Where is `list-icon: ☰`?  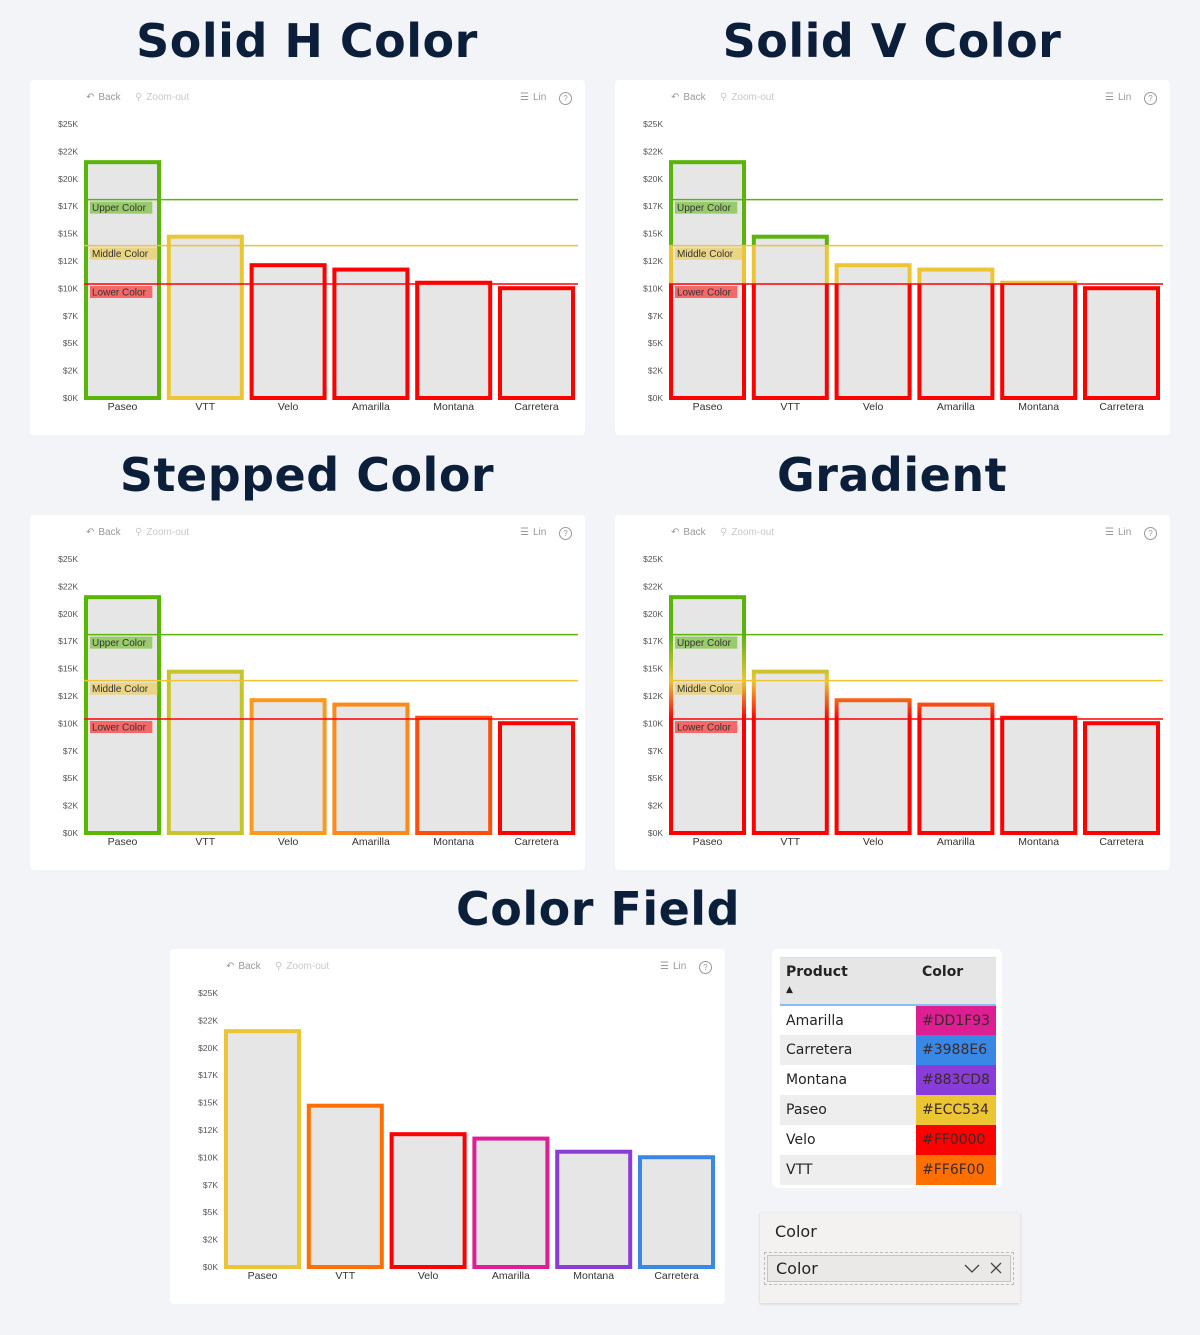
list-icon: ☰ is located at coordinates (1109, 97).